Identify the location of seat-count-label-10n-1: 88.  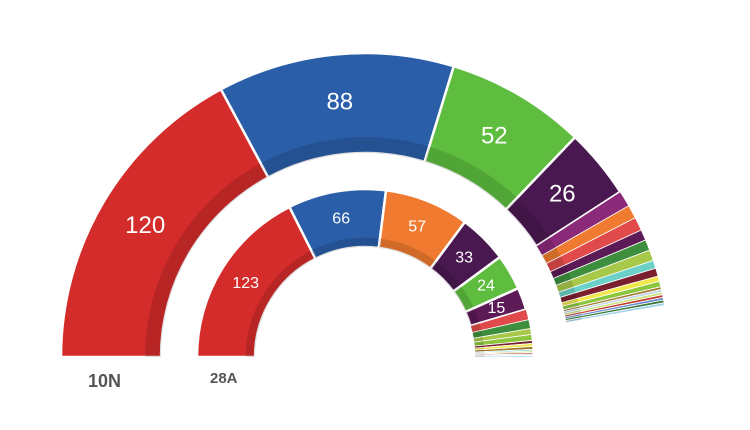
(339, 102).